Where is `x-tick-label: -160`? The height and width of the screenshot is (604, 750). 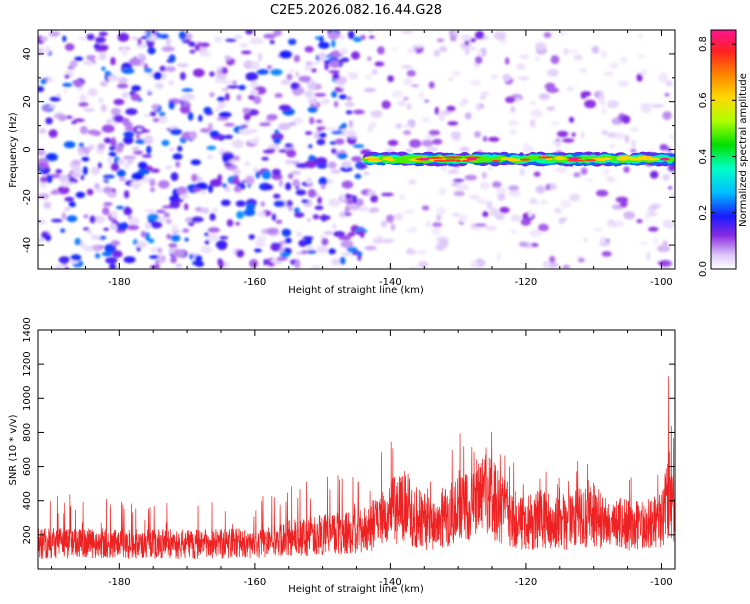 x-tick-label: -160 is located at coordinates (254, 582).